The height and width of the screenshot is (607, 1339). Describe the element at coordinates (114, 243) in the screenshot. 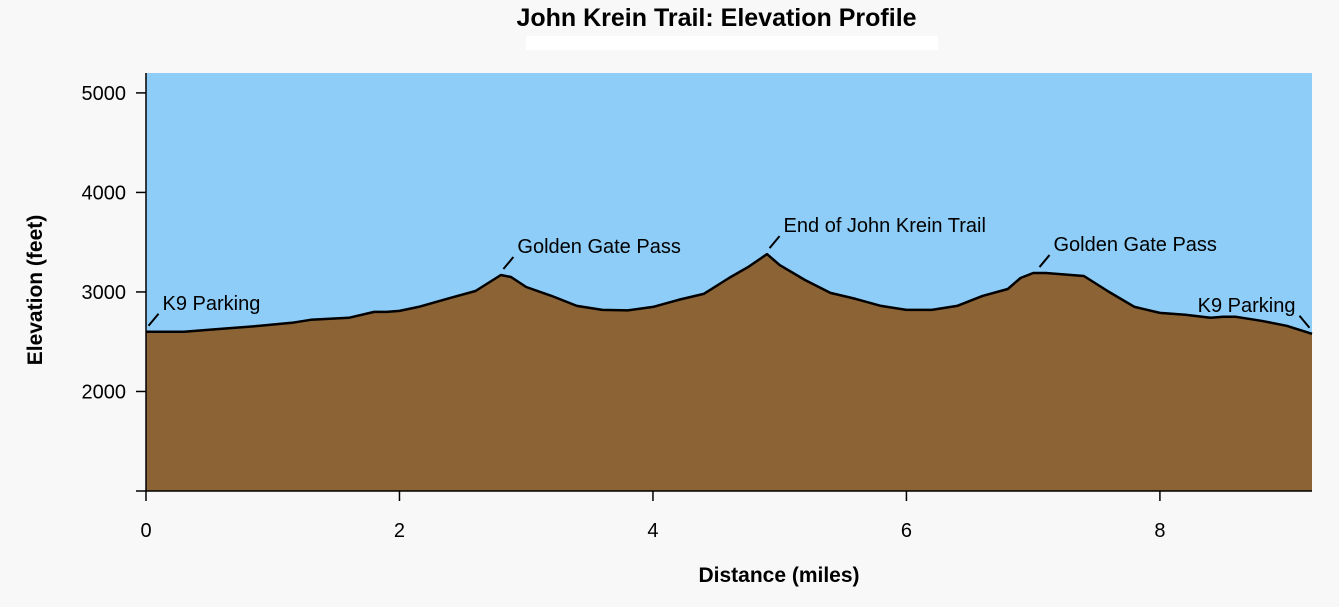

I see `y-axis-ticks: 2000 3000 4000 5000` at that location.